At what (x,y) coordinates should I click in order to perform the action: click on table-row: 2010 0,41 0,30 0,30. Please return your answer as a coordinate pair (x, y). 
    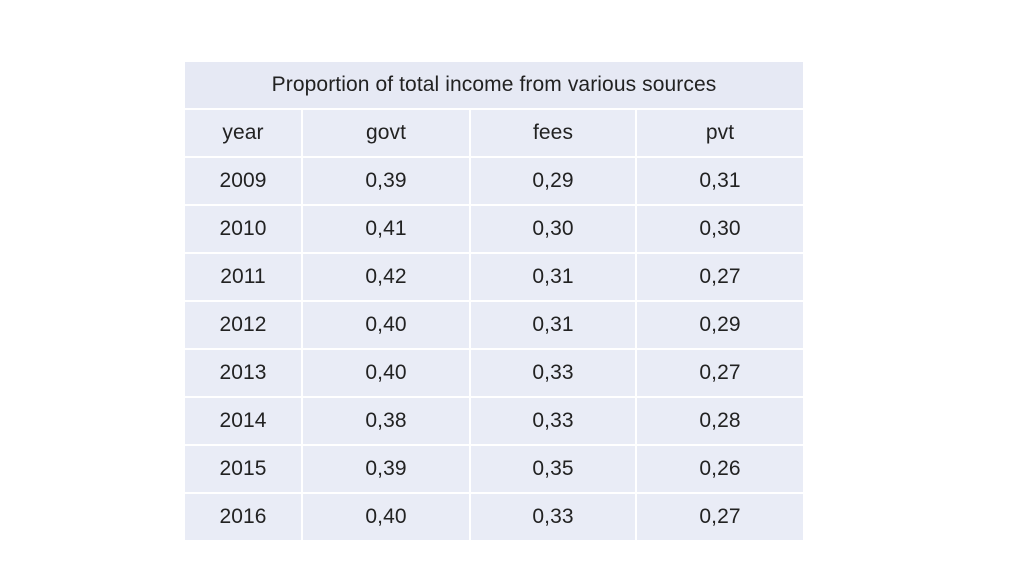
    Looking at the image, I should click on (494, 229).